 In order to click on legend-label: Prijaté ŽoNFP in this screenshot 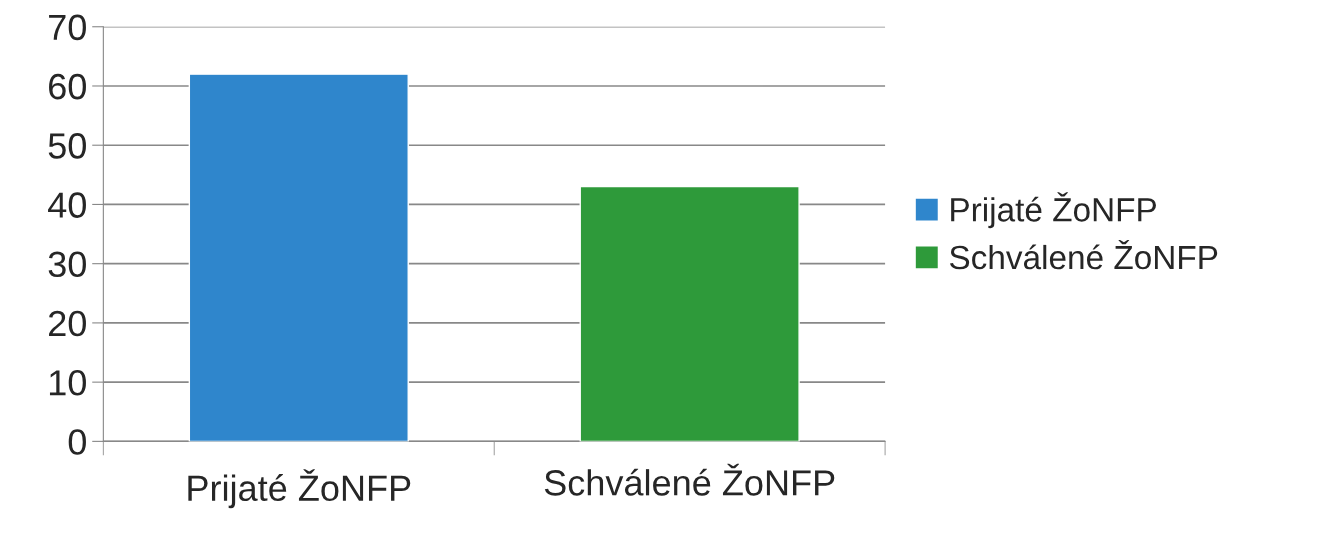, I will do `click(1053, 210)`.